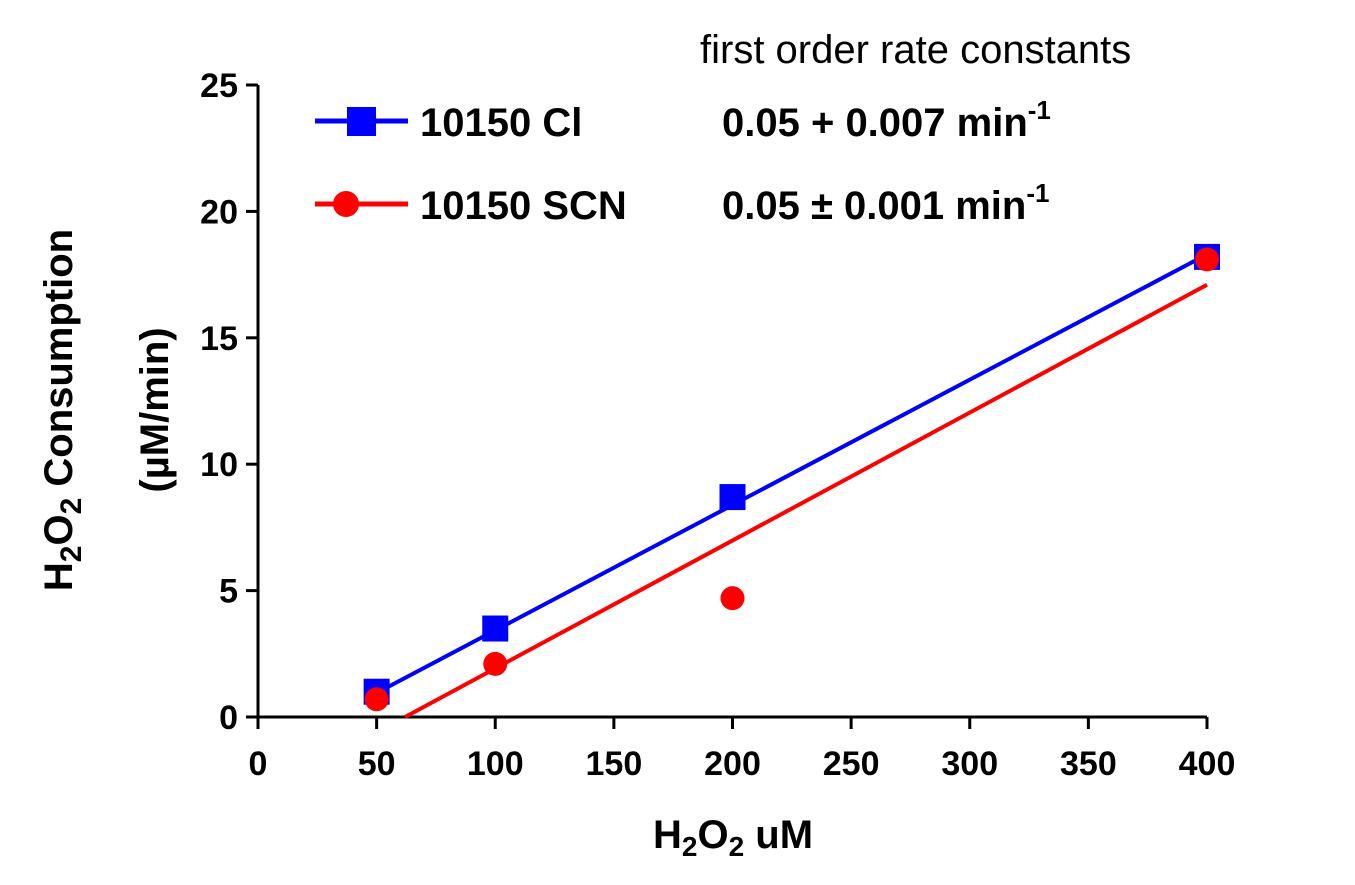 Image resolution: width=1355 pixels, height=885 pixels. I want to click on y-ticks: 0 5 10 15 20 25, so click(229, 402).